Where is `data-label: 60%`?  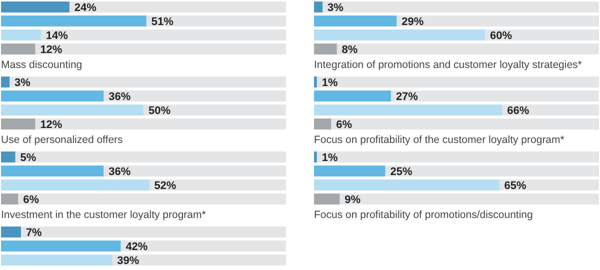 data-label: 60% is located at coordinates (501, 36).